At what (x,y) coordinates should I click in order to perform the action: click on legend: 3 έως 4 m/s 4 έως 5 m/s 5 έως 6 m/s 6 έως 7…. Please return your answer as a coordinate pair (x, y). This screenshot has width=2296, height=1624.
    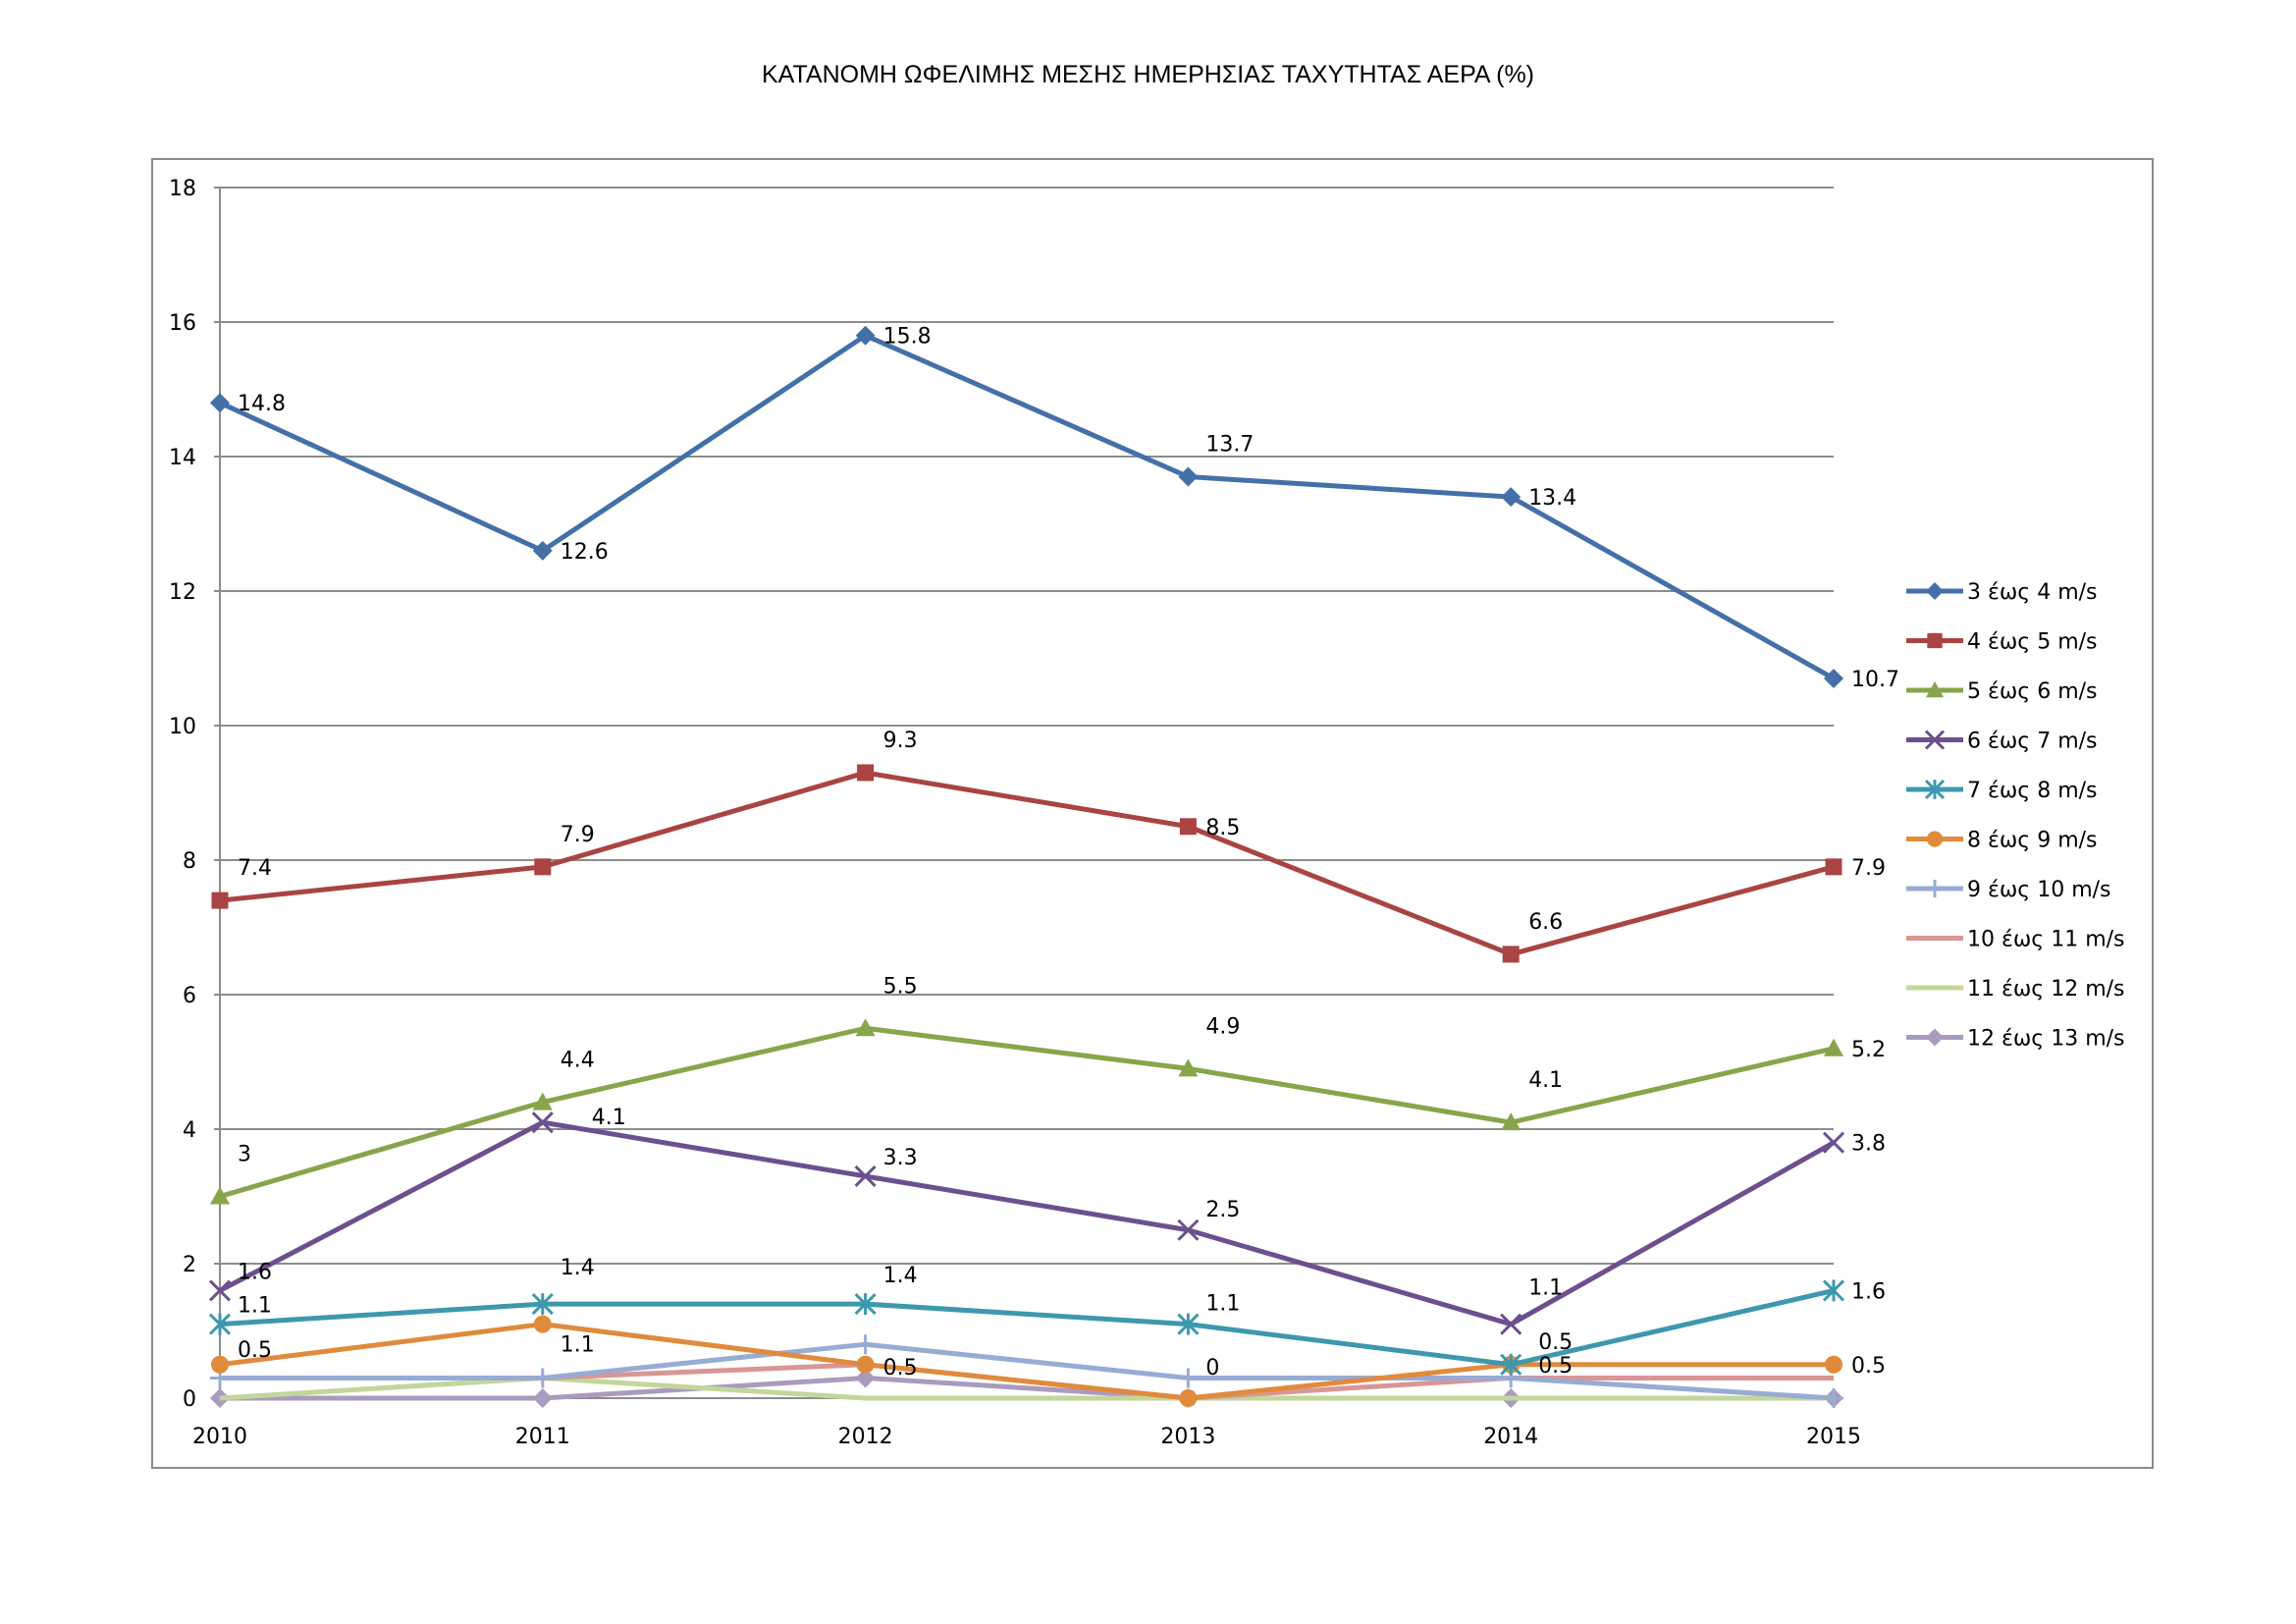
    Looking at the image, I should click on (2016, 816).